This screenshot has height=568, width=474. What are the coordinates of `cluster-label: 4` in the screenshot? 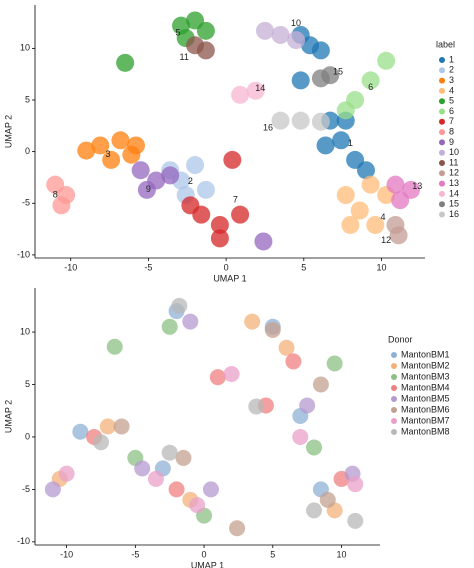 It's located at (383, 217).